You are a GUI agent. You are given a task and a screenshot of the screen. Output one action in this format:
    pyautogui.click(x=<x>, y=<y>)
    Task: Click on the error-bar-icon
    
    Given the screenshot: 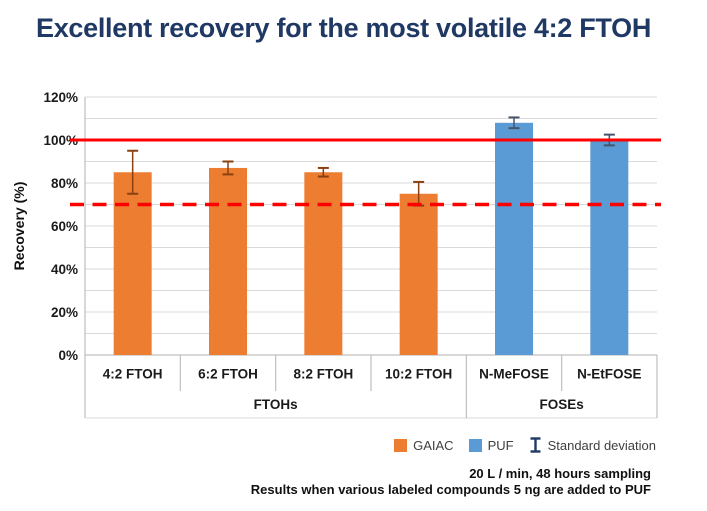 What is the action you would take?
    pyautogui.click(x=535, y=445)
    